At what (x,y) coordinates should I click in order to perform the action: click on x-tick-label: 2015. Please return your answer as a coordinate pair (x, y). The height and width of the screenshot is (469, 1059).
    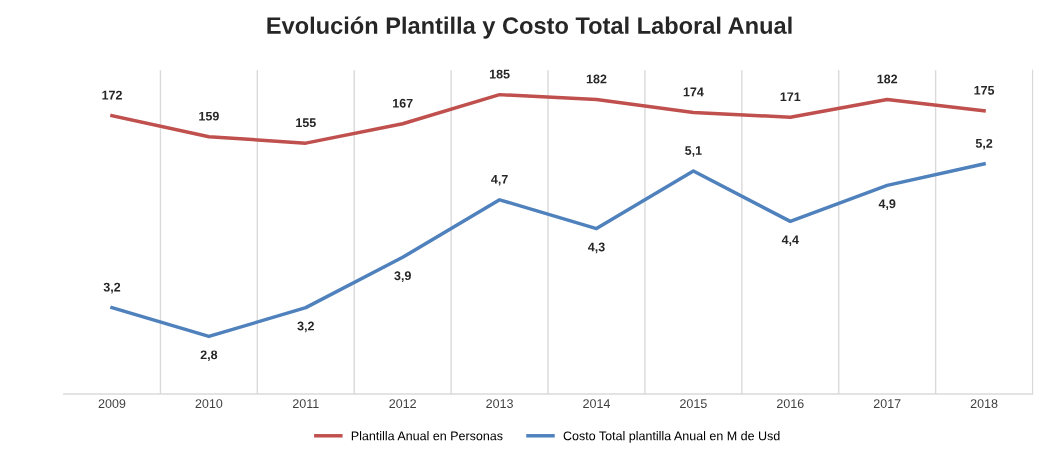
    Looking at the image, I should click on (693, 403).